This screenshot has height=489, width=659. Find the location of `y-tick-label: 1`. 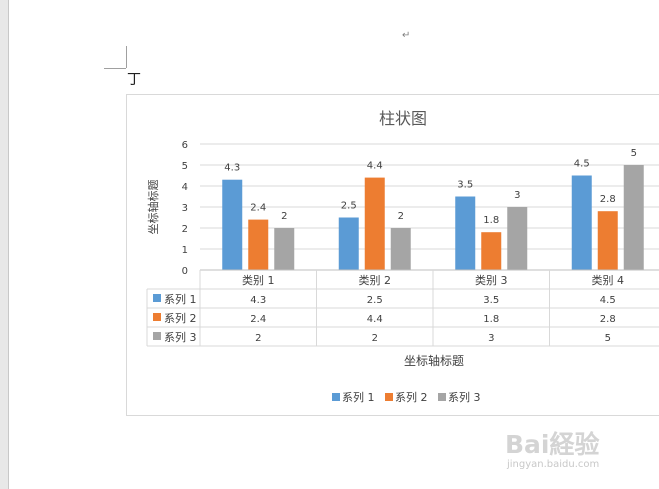

y-tick-label: 1 is located at coordinates (185, 250).